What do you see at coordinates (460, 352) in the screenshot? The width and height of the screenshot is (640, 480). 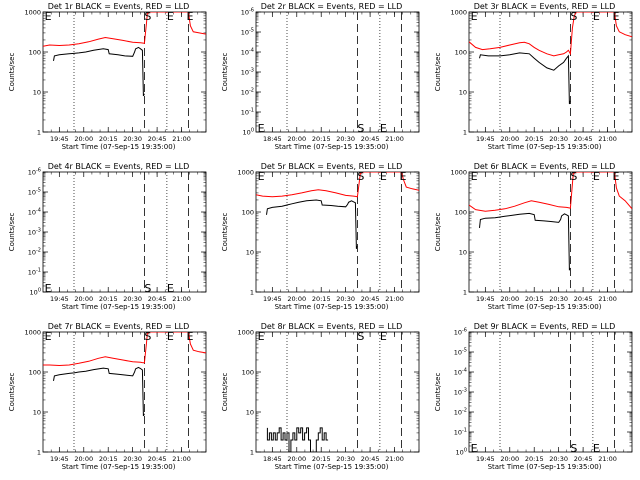 I see `y-tick-label: 10⁻⁵` at bounding box center [460, 352].